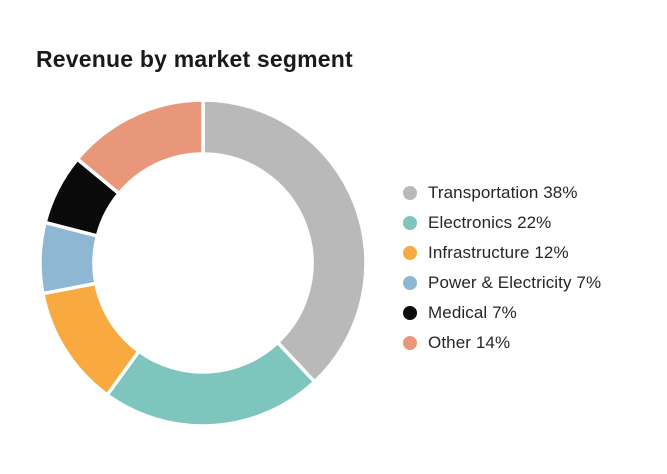  Describe the element at coordinates (490, 222) in the screenshot. I see `legend-label: Electronics 22%` at that location.